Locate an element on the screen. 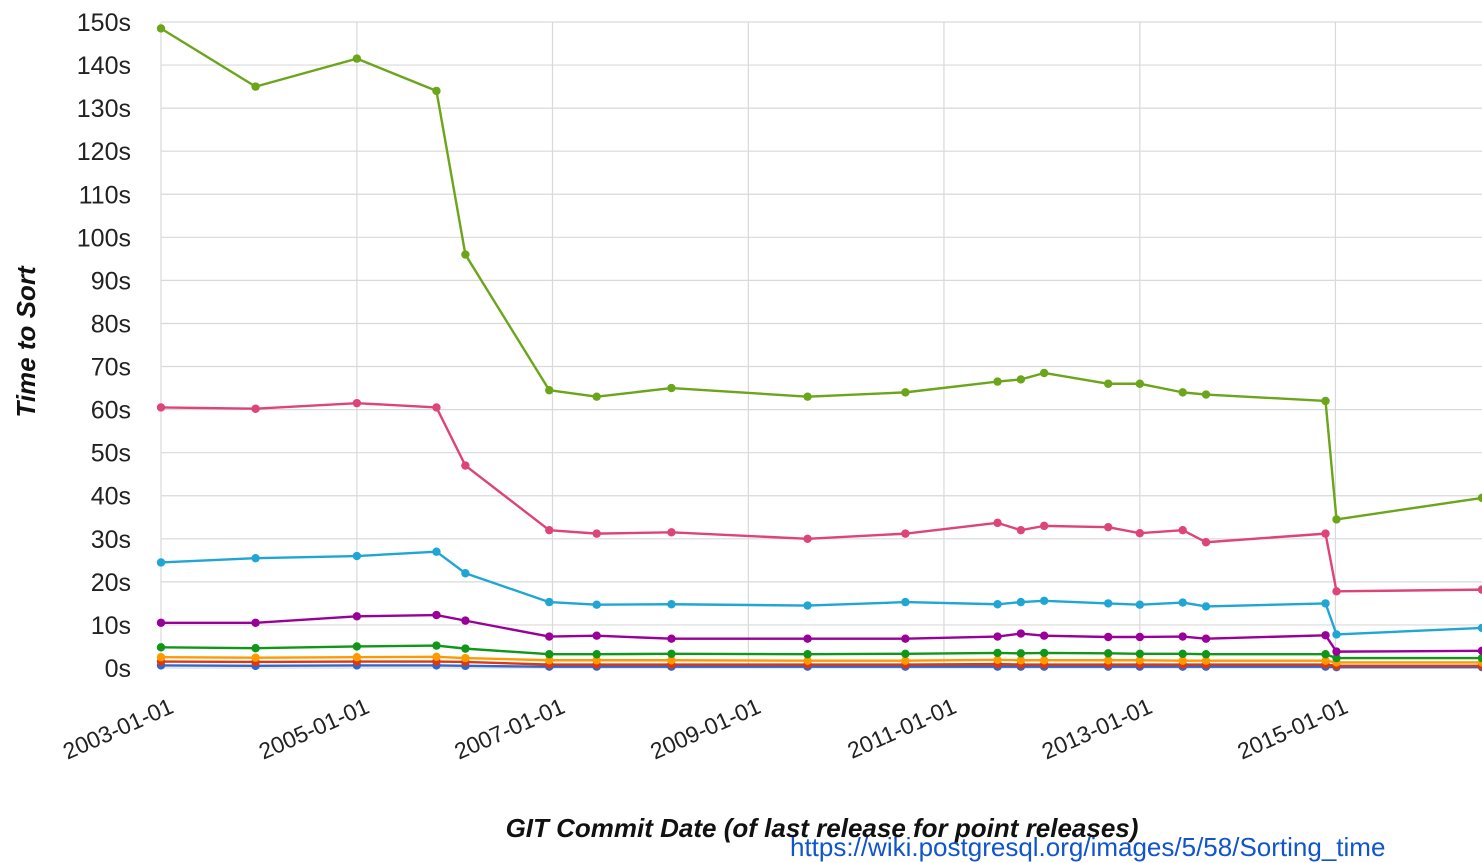 The width and height of the screenshot is (1482, 863). y-tick-label: 140s is located at coordinates (104, 66).